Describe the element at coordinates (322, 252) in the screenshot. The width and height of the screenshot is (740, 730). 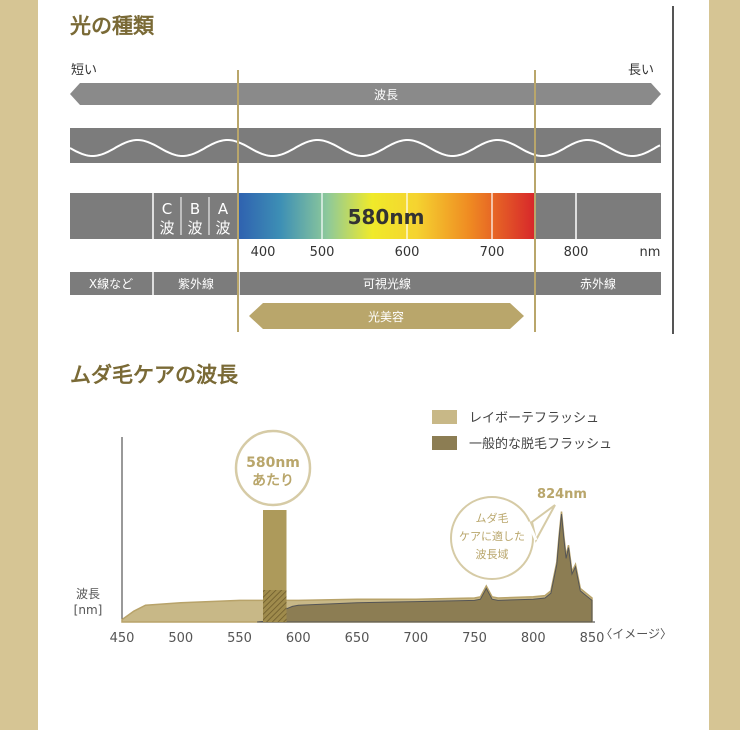
I see `tick-500: 500` at that location.